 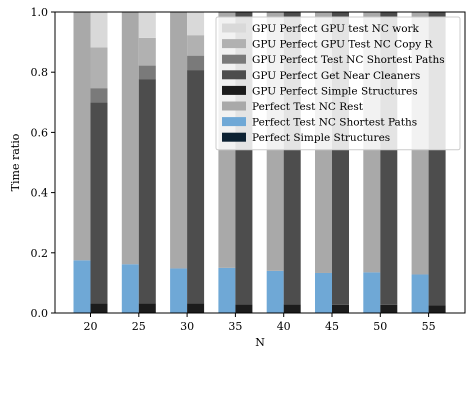 I want to click on x-axis: 20 25 30 35 40 45 50 55, so click(x=260, y=323).